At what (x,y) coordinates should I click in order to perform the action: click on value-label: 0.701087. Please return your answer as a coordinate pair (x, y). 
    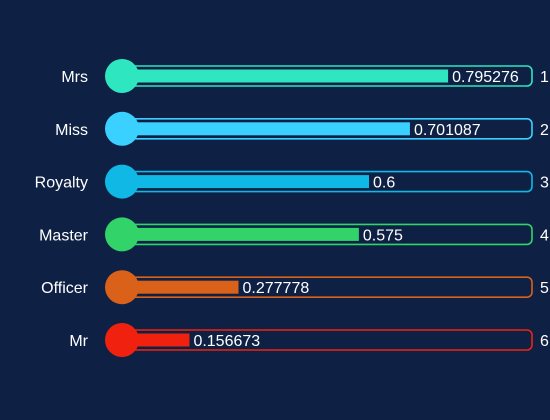
    Looking at the image, I should click on (447, 130).